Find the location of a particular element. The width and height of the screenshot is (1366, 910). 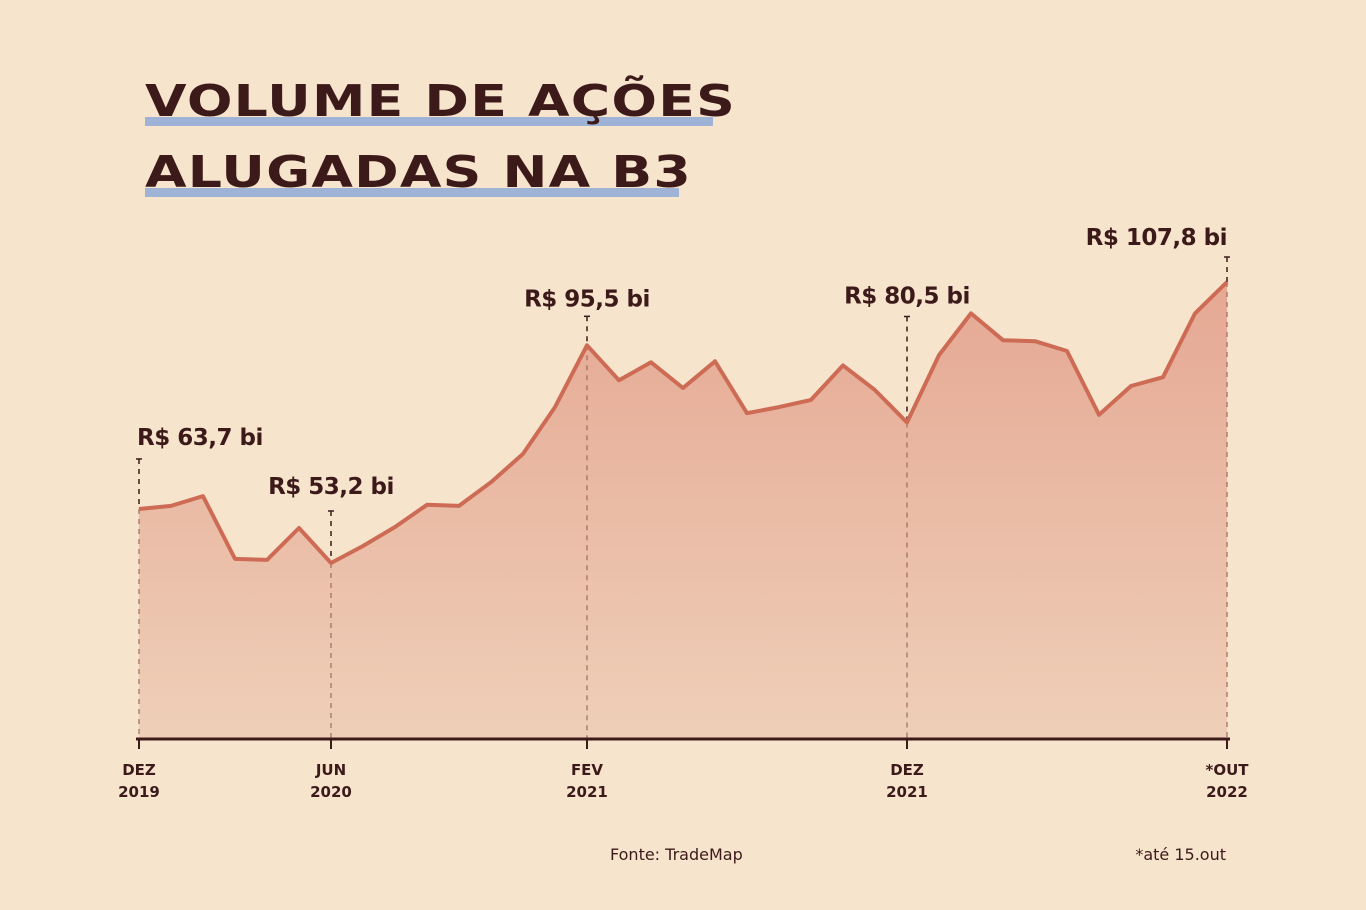

x-tick-label-year: 2020 is located at coordinates (331, 792).